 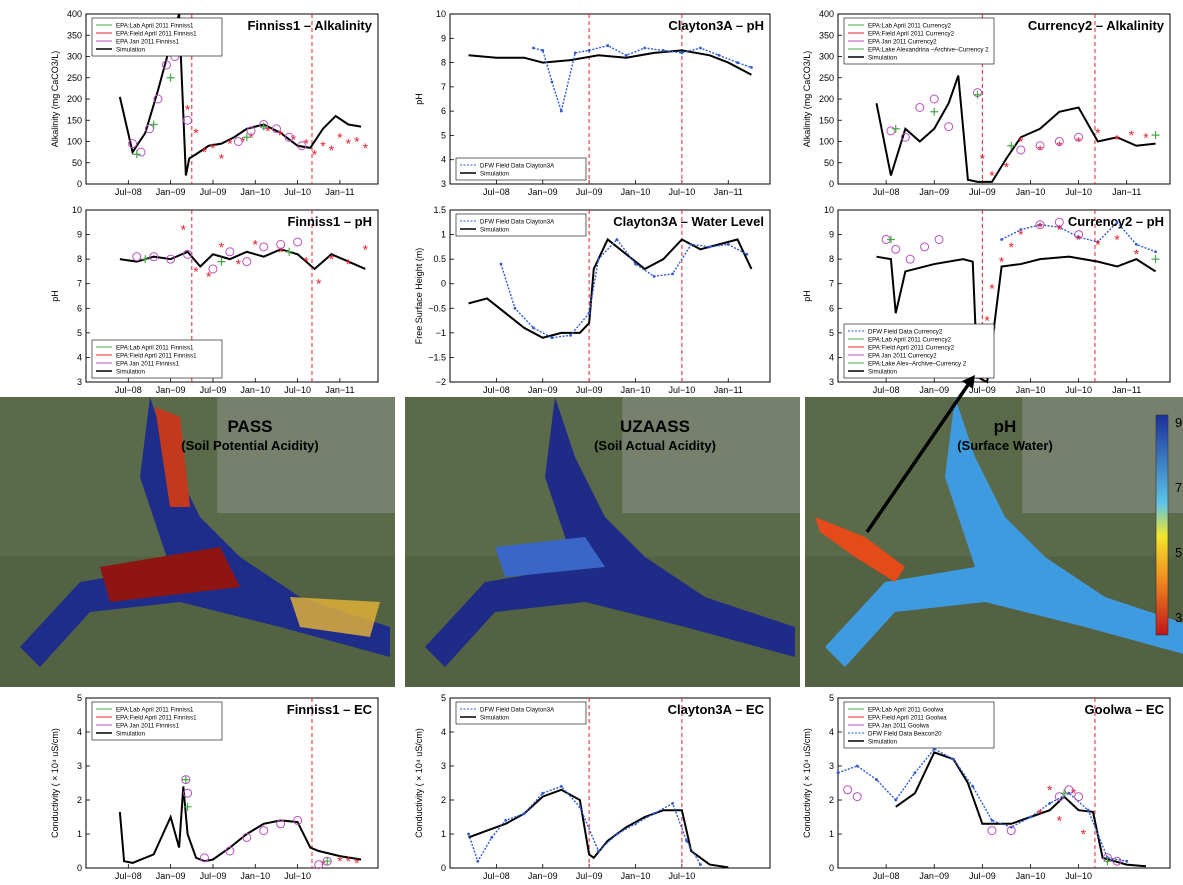 What do you see at coordinates (899, 726) in the screenshot?
I see `legend-entry: EPA Jan 2011 Goolwa` at bounding box center [899, 726].